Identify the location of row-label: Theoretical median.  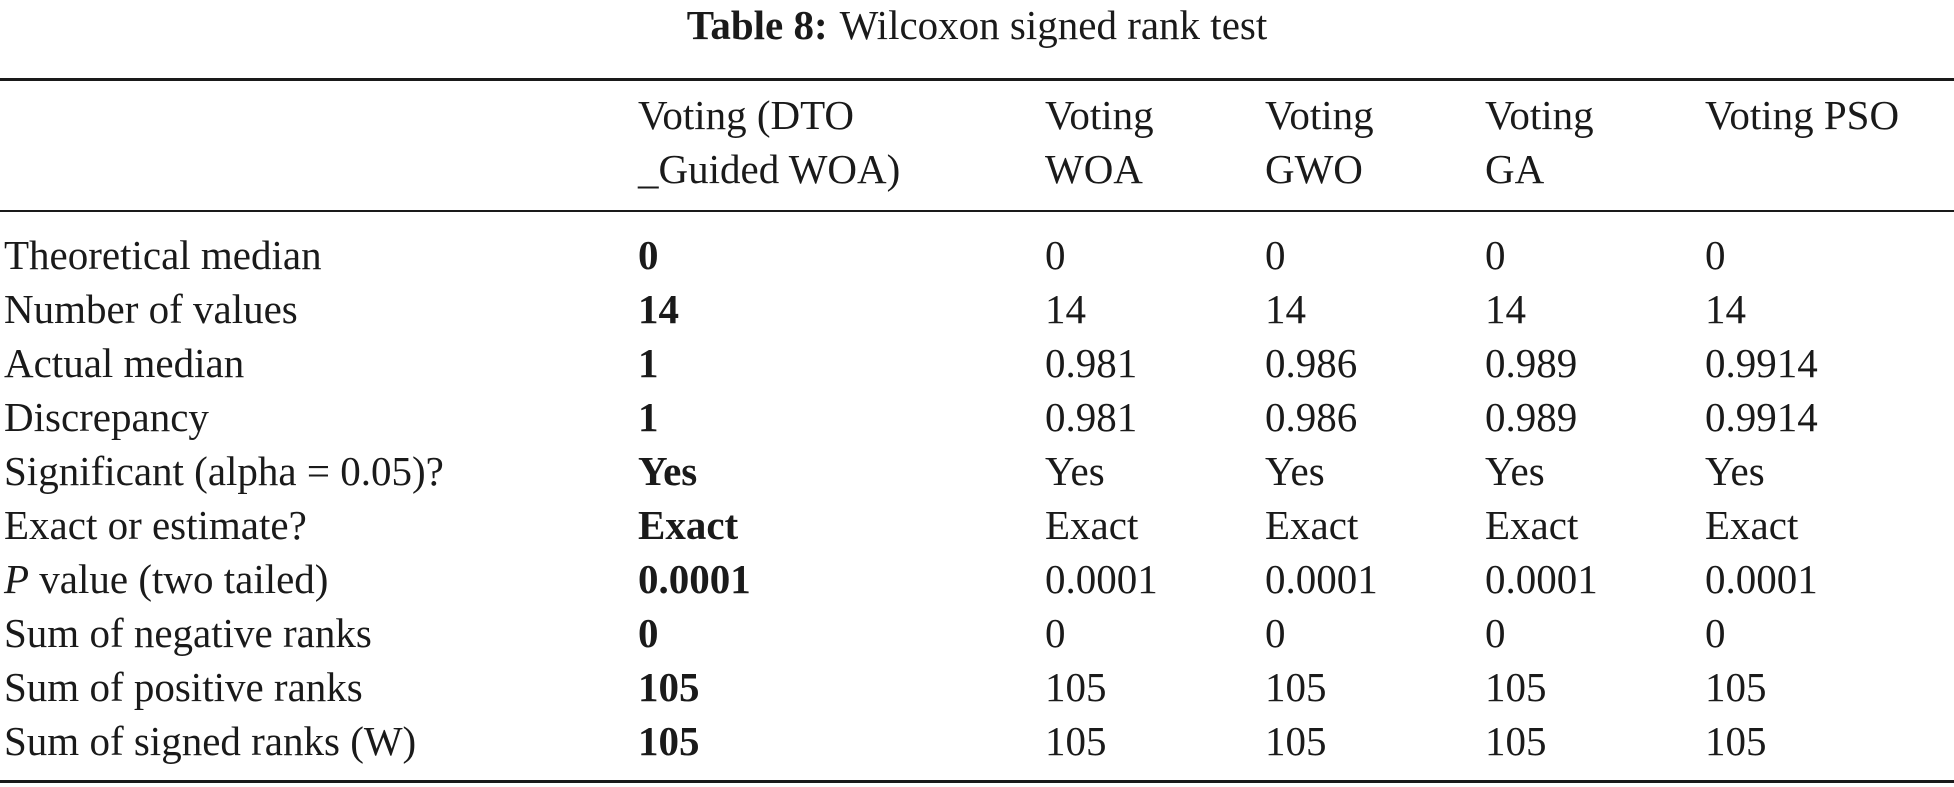
(163, 255).